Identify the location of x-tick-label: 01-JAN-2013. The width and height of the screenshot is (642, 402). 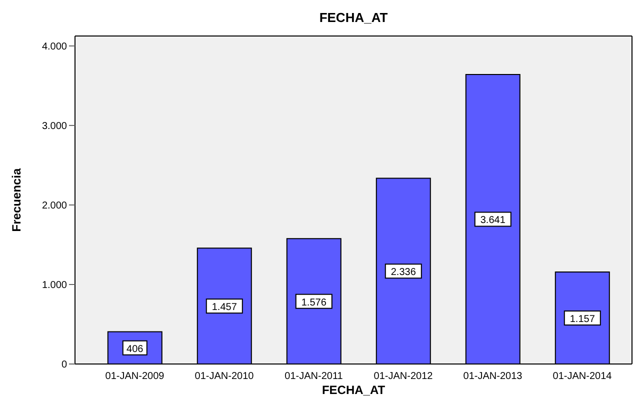
(493, 376).